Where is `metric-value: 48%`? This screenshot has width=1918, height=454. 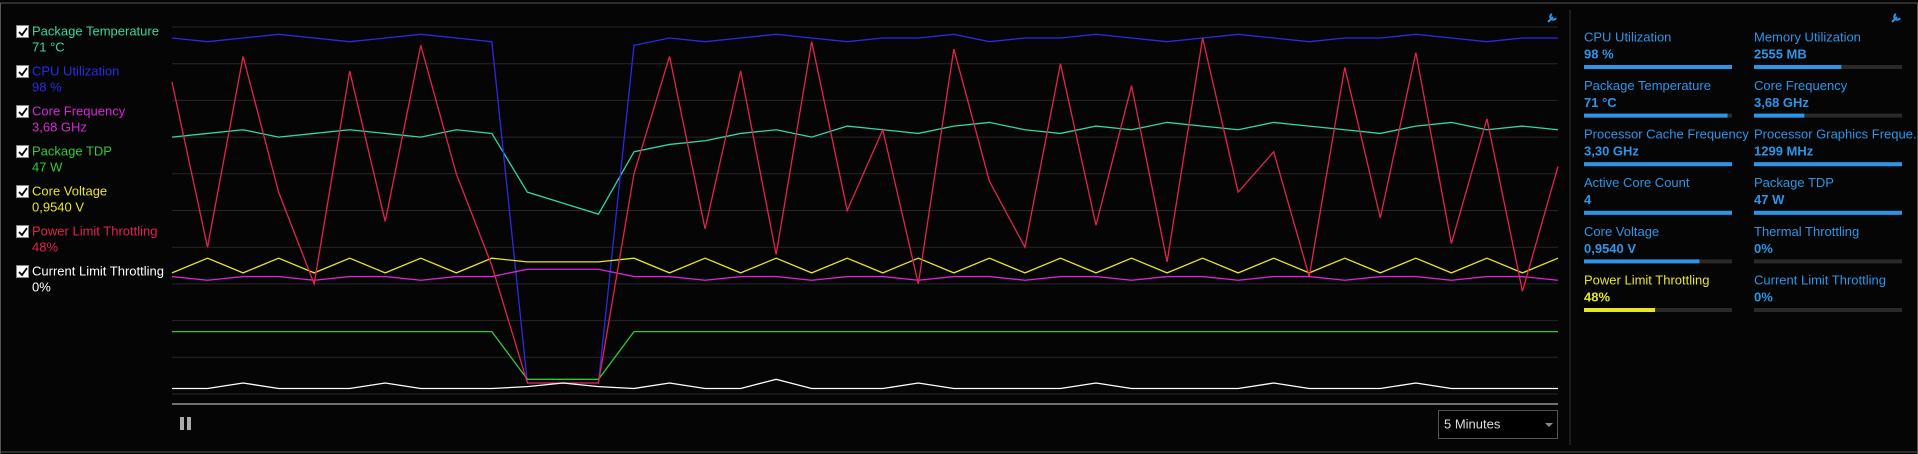
metric-value: 48% is located at coordinates (1597, 296).